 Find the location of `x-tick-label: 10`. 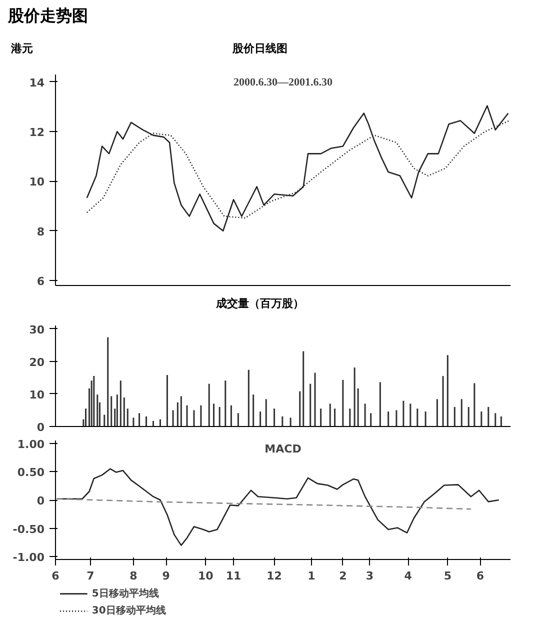

x-tick-label: 10 is located at coordinates (206, 576).